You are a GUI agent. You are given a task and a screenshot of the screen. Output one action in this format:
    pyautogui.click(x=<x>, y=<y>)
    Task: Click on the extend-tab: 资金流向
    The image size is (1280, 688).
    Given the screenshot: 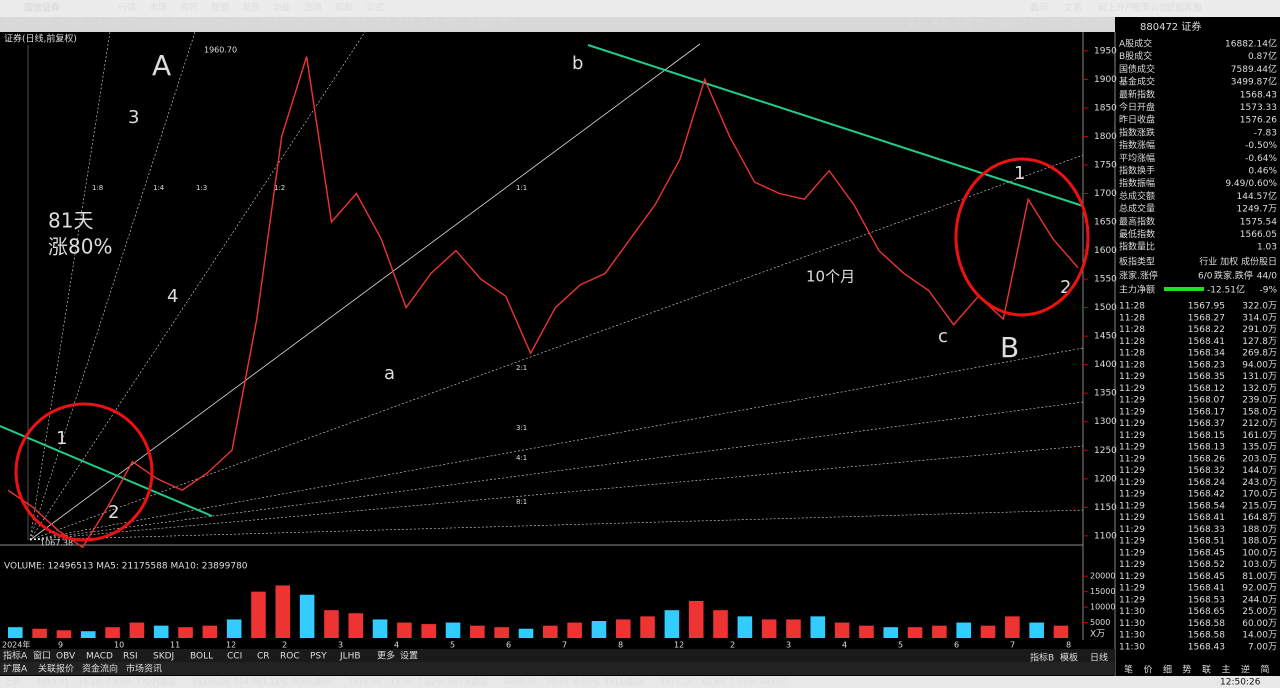 What is the action you would take?
    pyautogui.click(x=100, y=669)
    